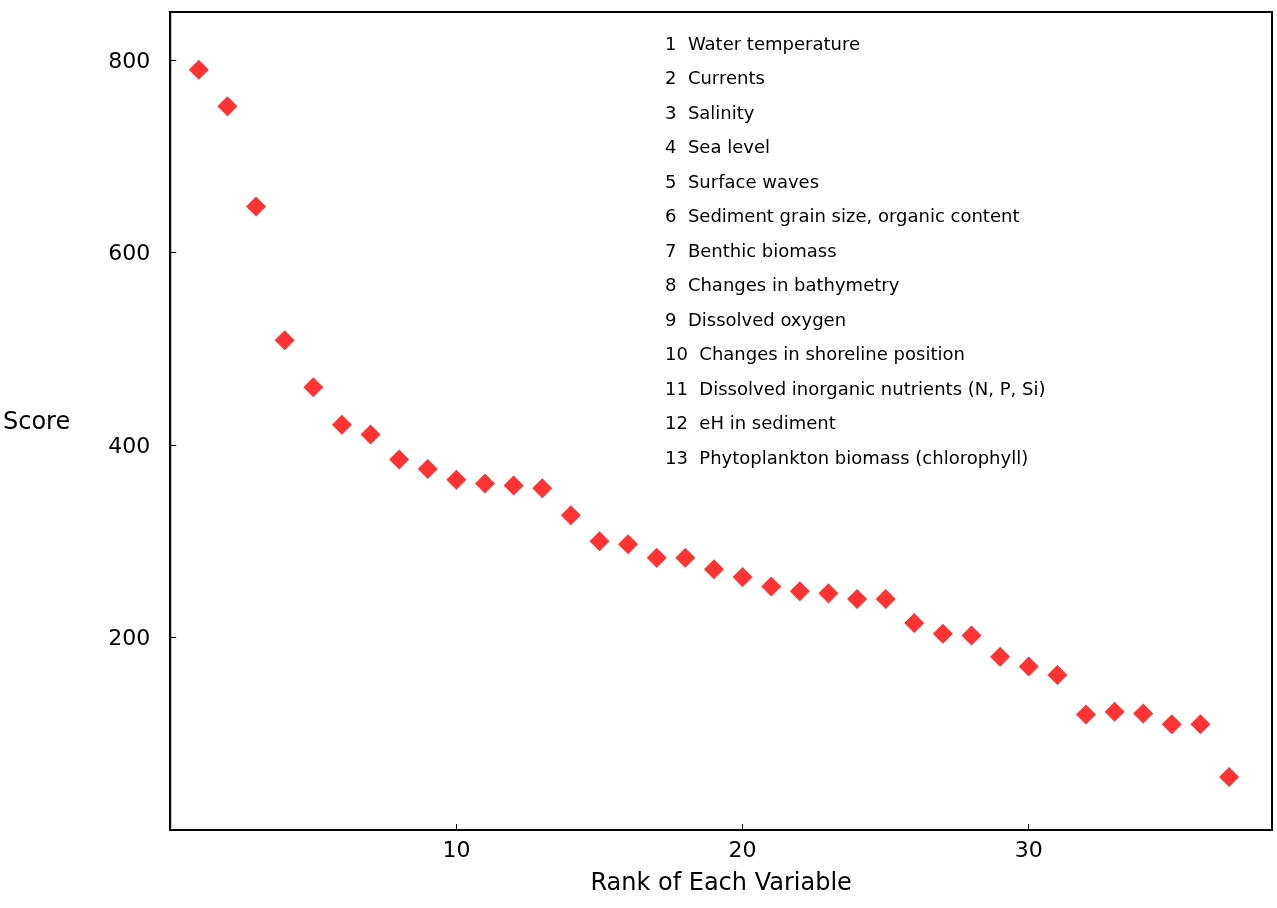 This screenshot has height=908, width=1277. Describe the element at coordinates (815, 353) in the screenshot. I see `annotation: 10 Changes in shoreline position` at that location.